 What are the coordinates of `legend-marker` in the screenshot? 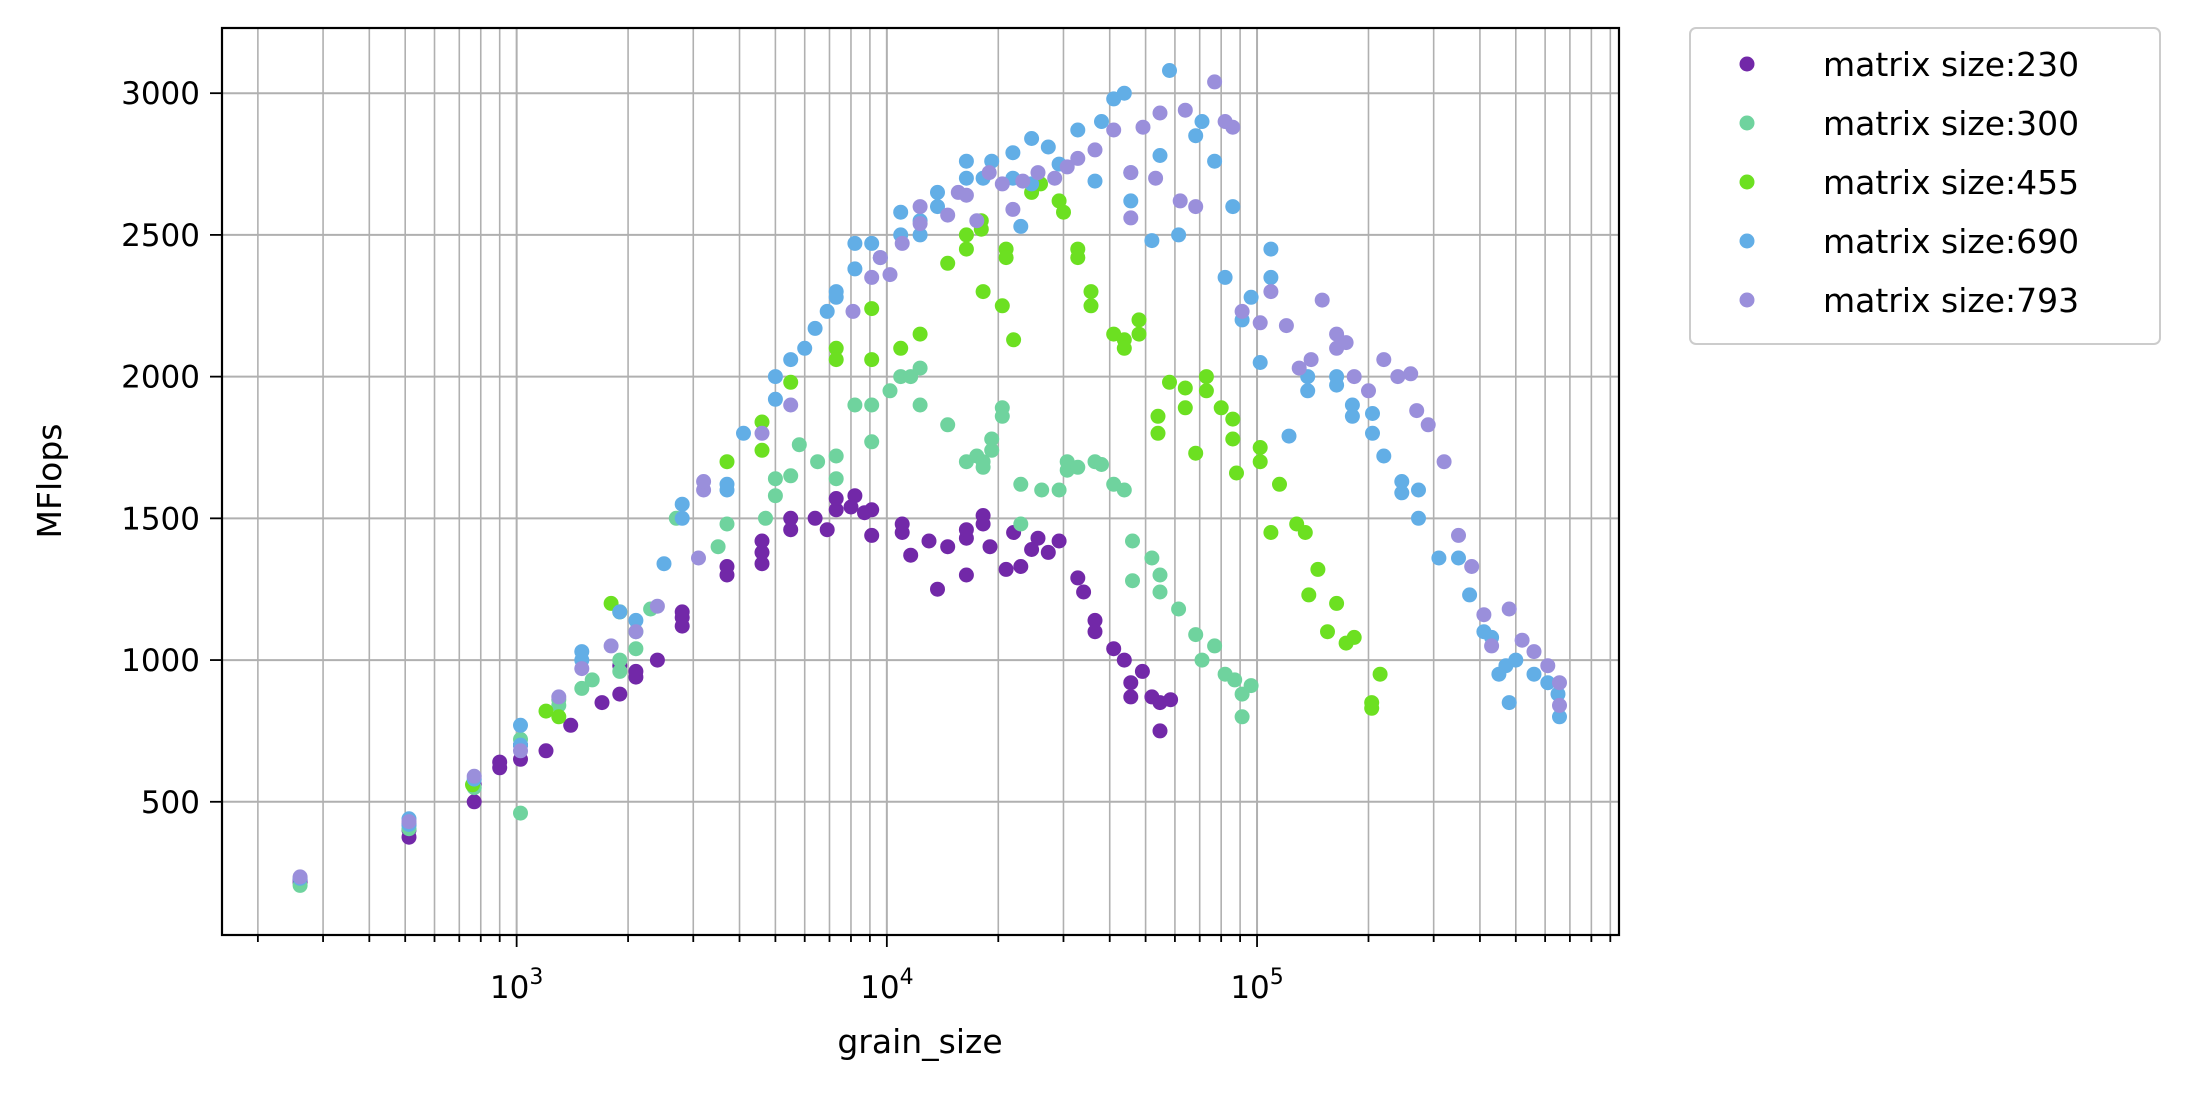 It's located at (1747, 300).